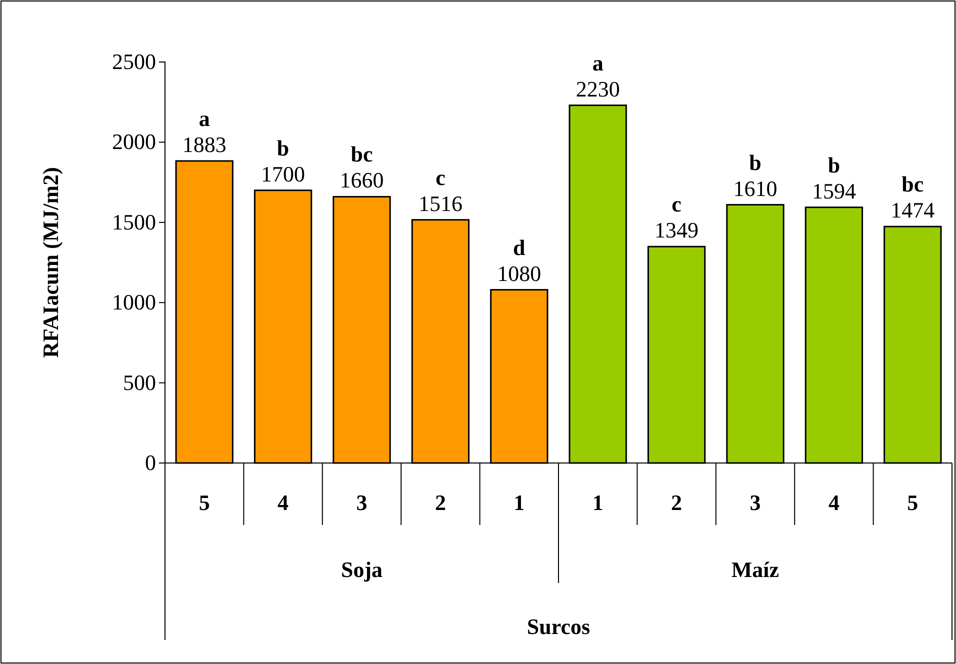 The height and width of the screenshot is (664, 956). I want to click on x-axis-title: Surcos, so click(558, 626).